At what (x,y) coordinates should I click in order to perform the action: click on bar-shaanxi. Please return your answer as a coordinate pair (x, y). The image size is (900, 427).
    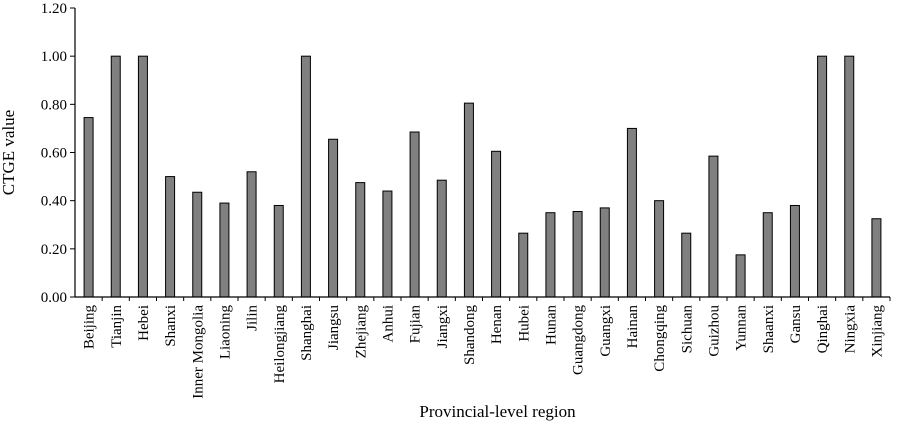
    Looking at the image, I should click on (767, 255).